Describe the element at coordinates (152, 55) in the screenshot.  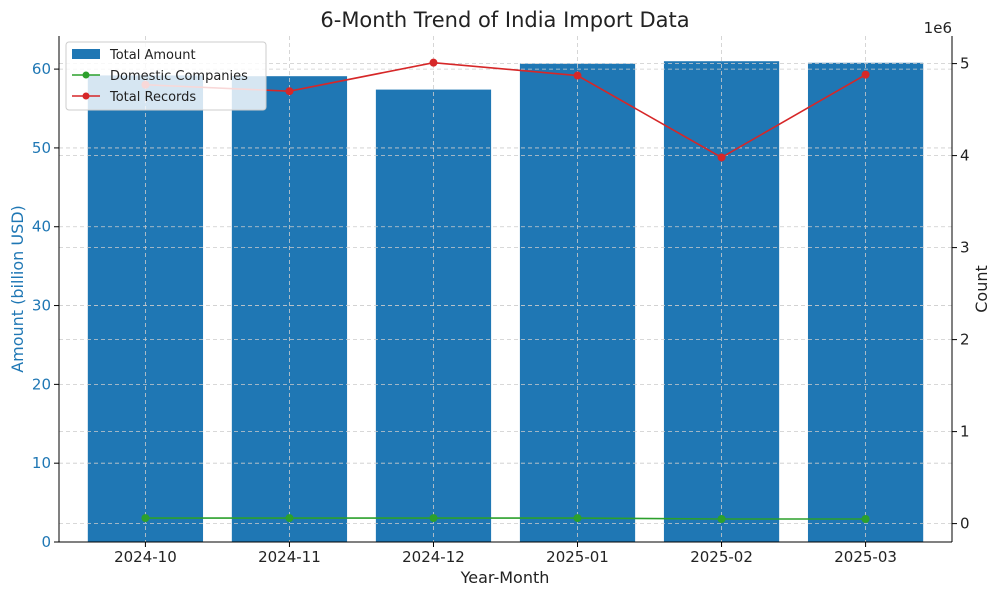
I see `legend-label: Total Amount` at that location.